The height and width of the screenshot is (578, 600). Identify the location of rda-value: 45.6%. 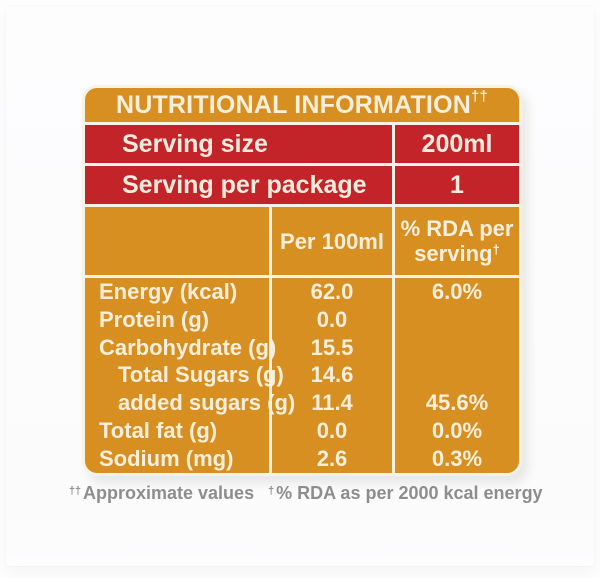
(457, 403).